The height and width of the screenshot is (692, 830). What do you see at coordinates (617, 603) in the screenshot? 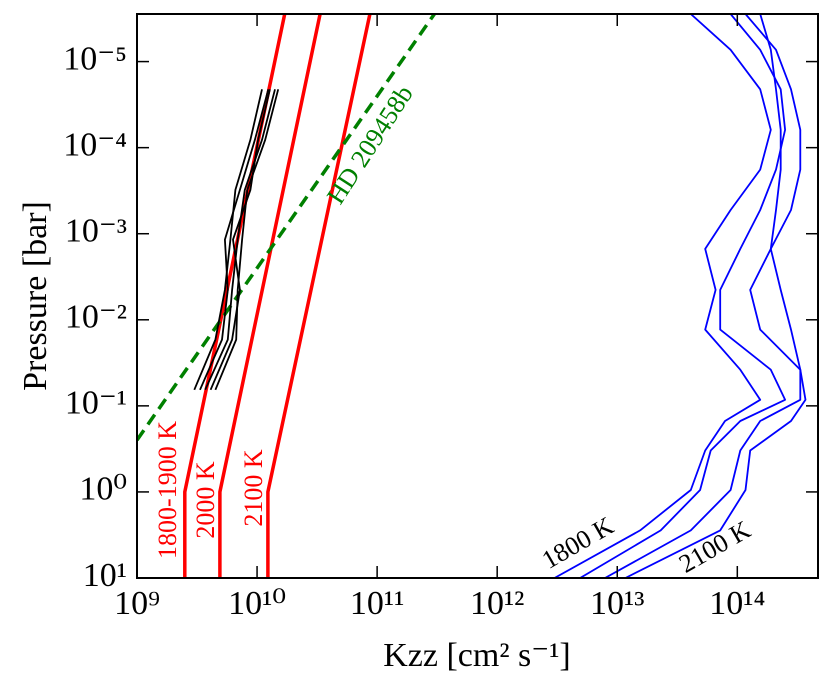
I see `x-tick-label: 10¹³` at bounding box center [617, 603].